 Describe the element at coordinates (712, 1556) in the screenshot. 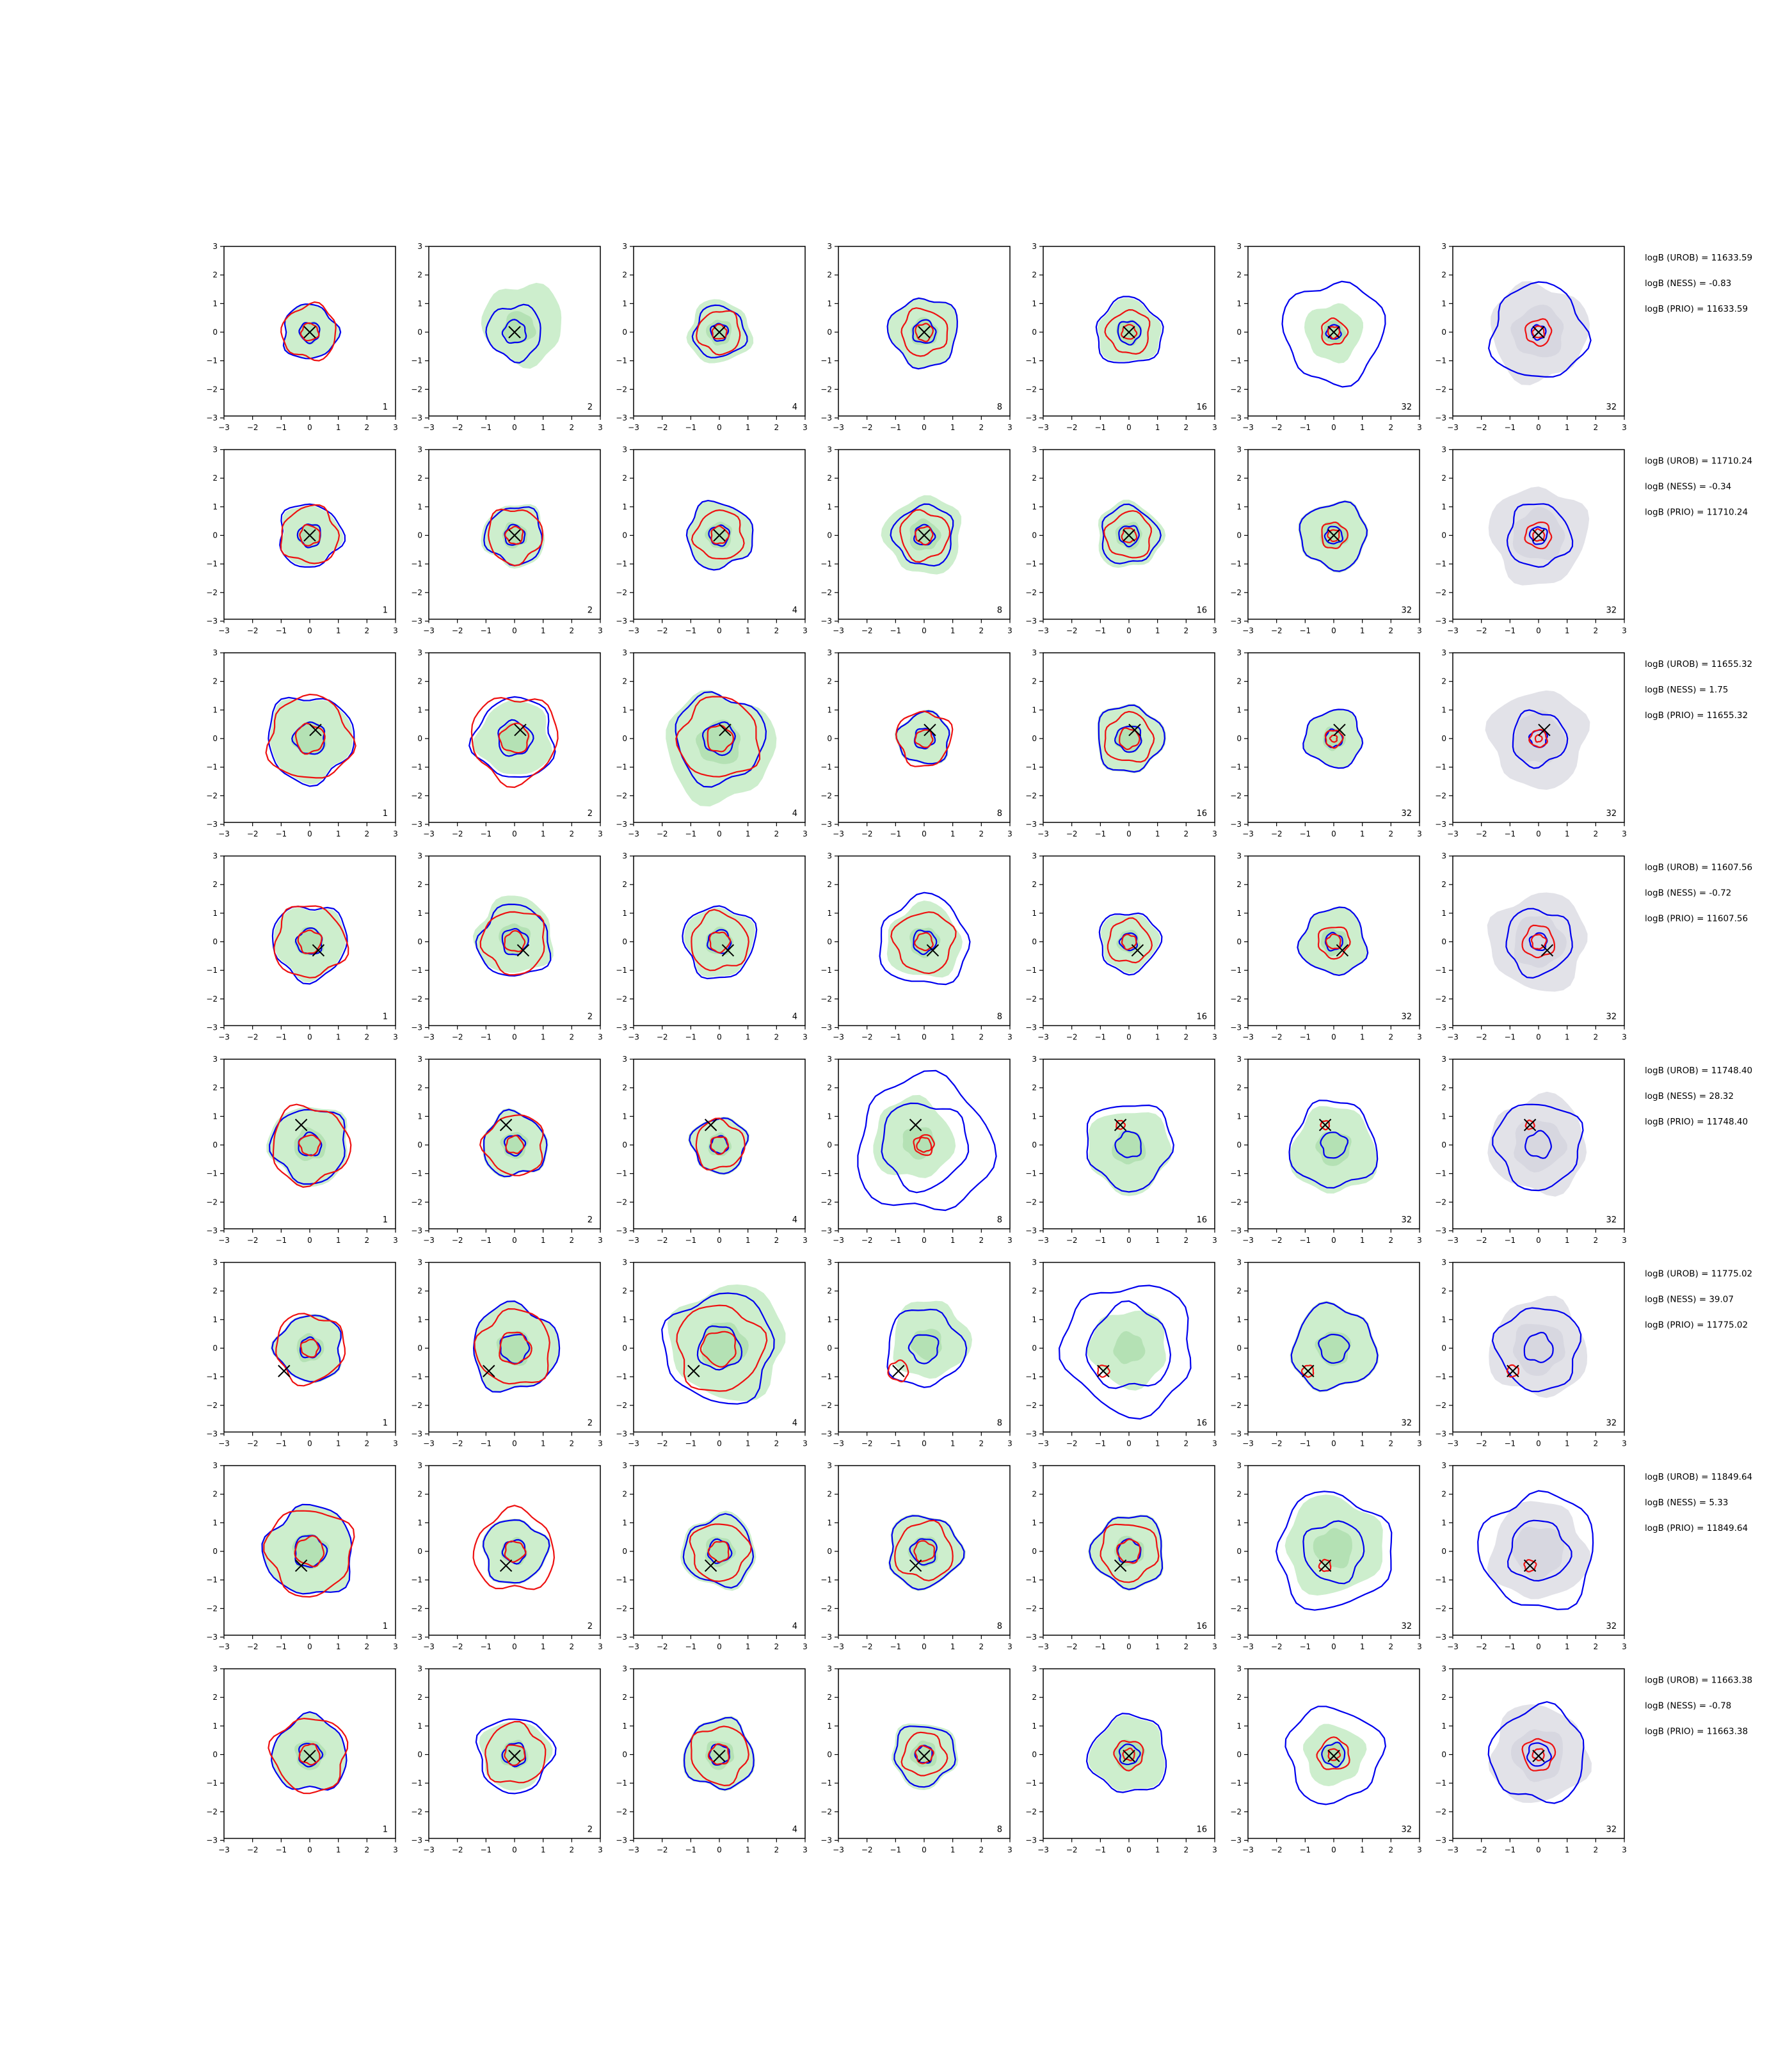

I see `panel-r7-c3: −3−3 −2 −2 −1 −1 0 0 1 1 2 2 3 3 4` at that location.